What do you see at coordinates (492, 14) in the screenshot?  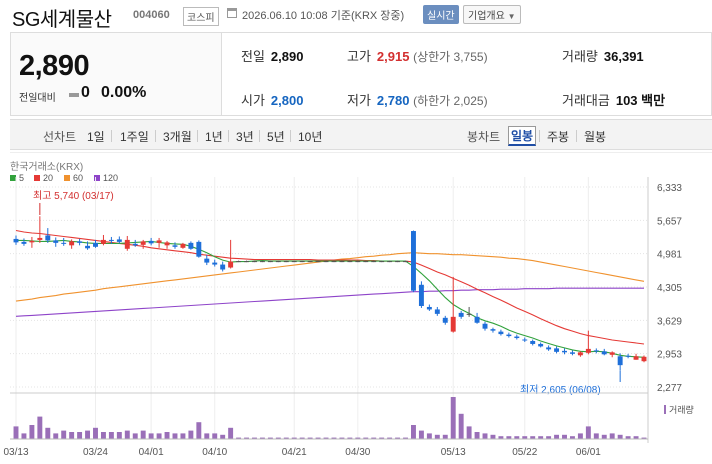 I see `company-info-dropdown: 기업개요 ▼` at bounding box center [492, 14].